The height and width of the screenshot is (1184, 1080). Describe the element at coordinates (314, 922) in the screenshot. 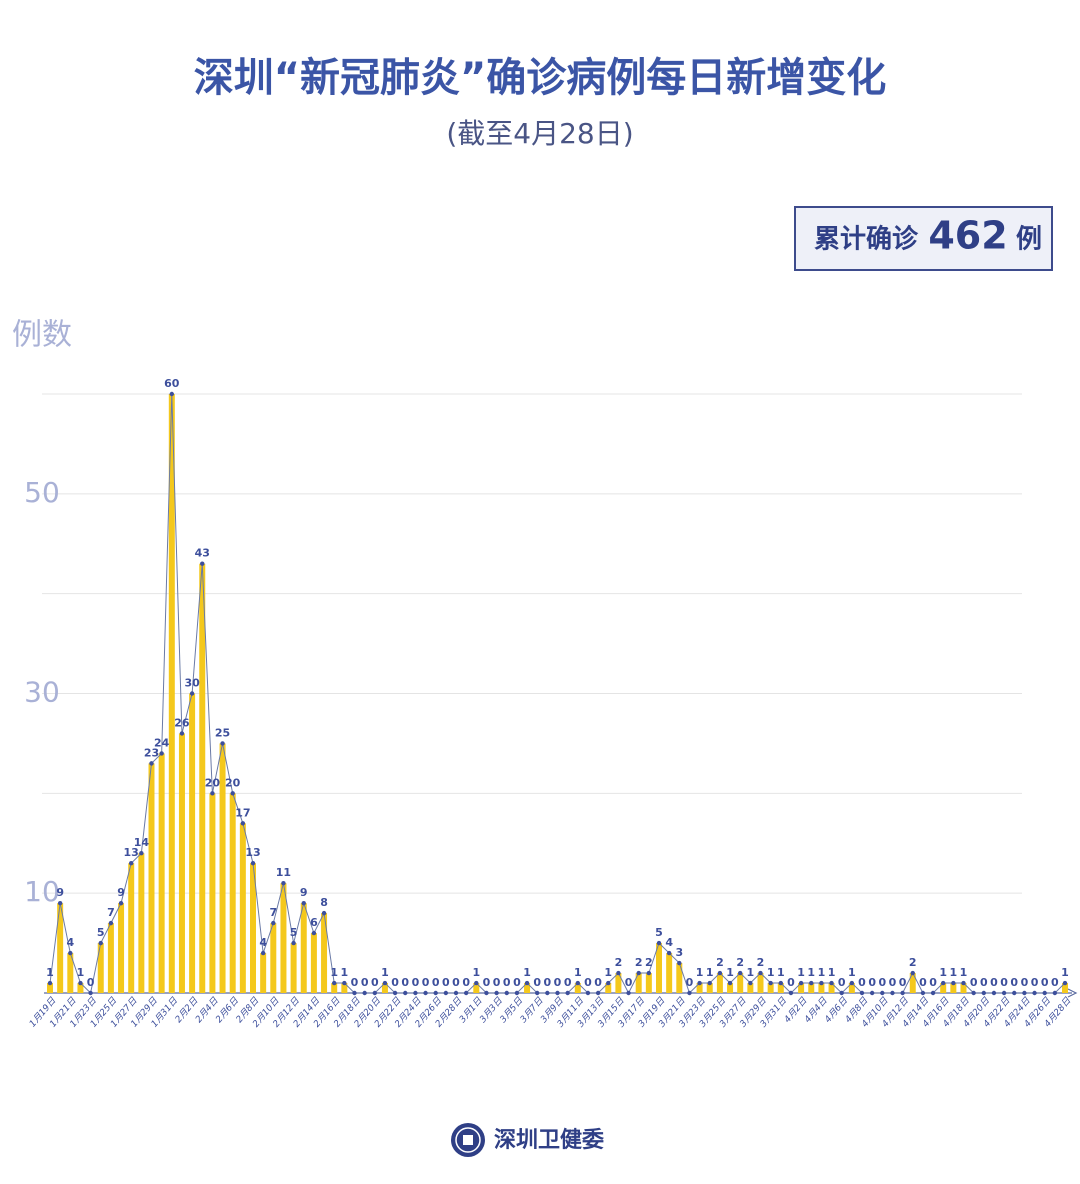

I see `value-label: 6` at that location.